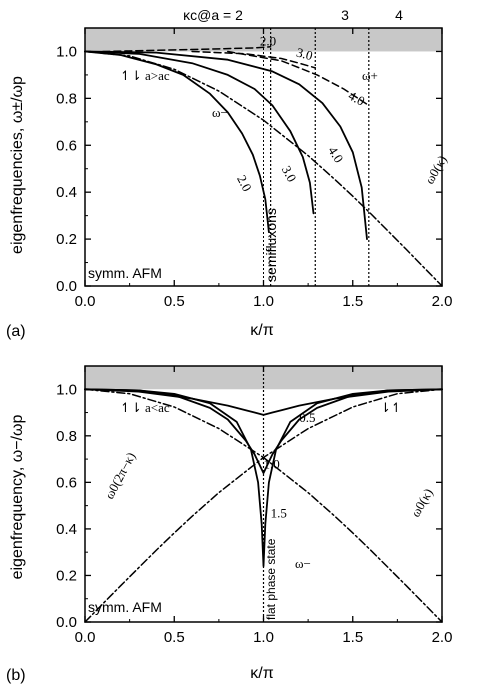 The height and width of the screenshot is (687, 488). What do you see at coordinates (305, 54) in the screenshot?
I see `panel-a-series-label-4: 3.0` at bounding box center [305, 54].